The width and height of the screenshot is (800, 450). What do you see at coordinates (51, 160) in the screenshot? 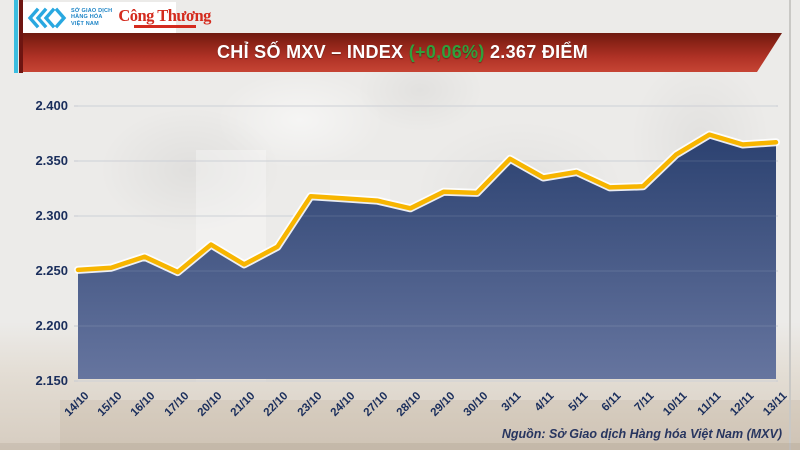
I see `y-tick-label: 2.350` at bounding box center [51, 160].